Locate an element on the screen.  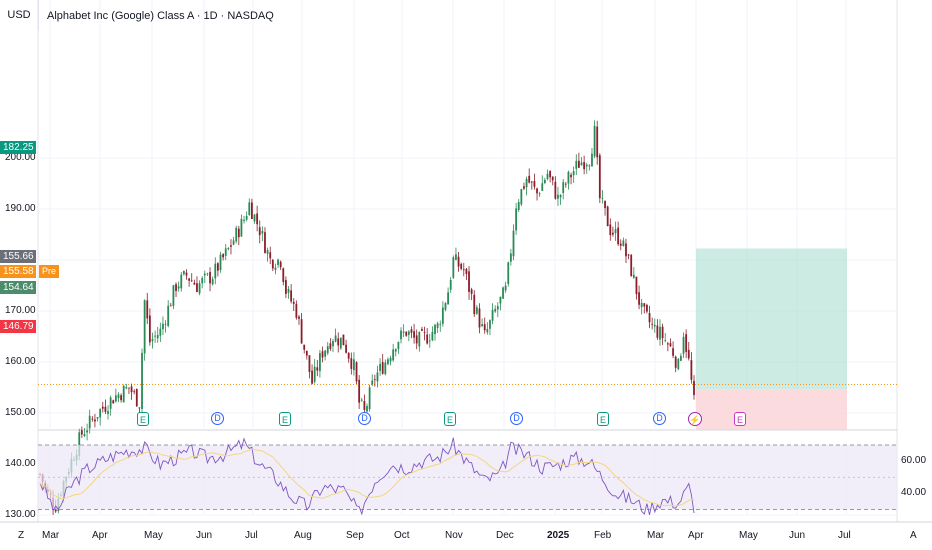
price-axis-label: 140.00 is located at coordinates (20, 463).